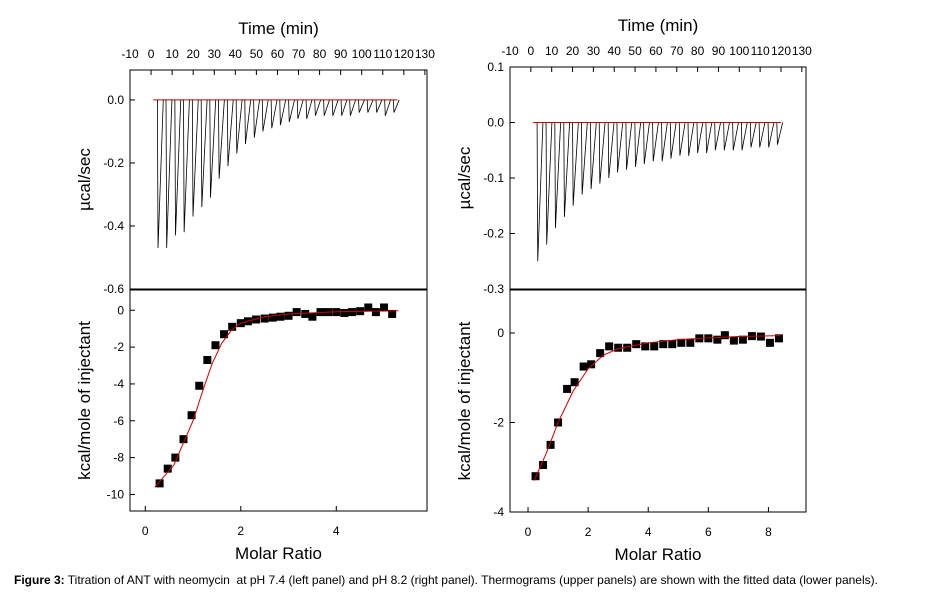 This screenshot has height=597, width=933. What do you see at coordinates (299, 54) in the screenshot?
I see `x-tick-label: 70` at bounding box center [299, 54].